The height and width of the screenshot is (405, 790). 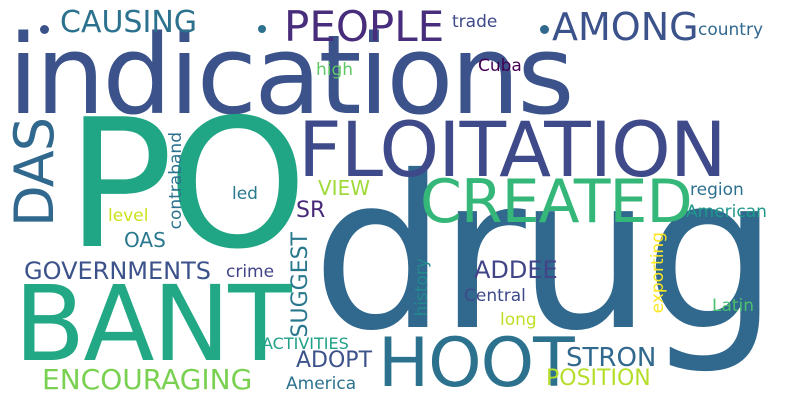 I want to click on word-region: region, so click(x=717, y=190).